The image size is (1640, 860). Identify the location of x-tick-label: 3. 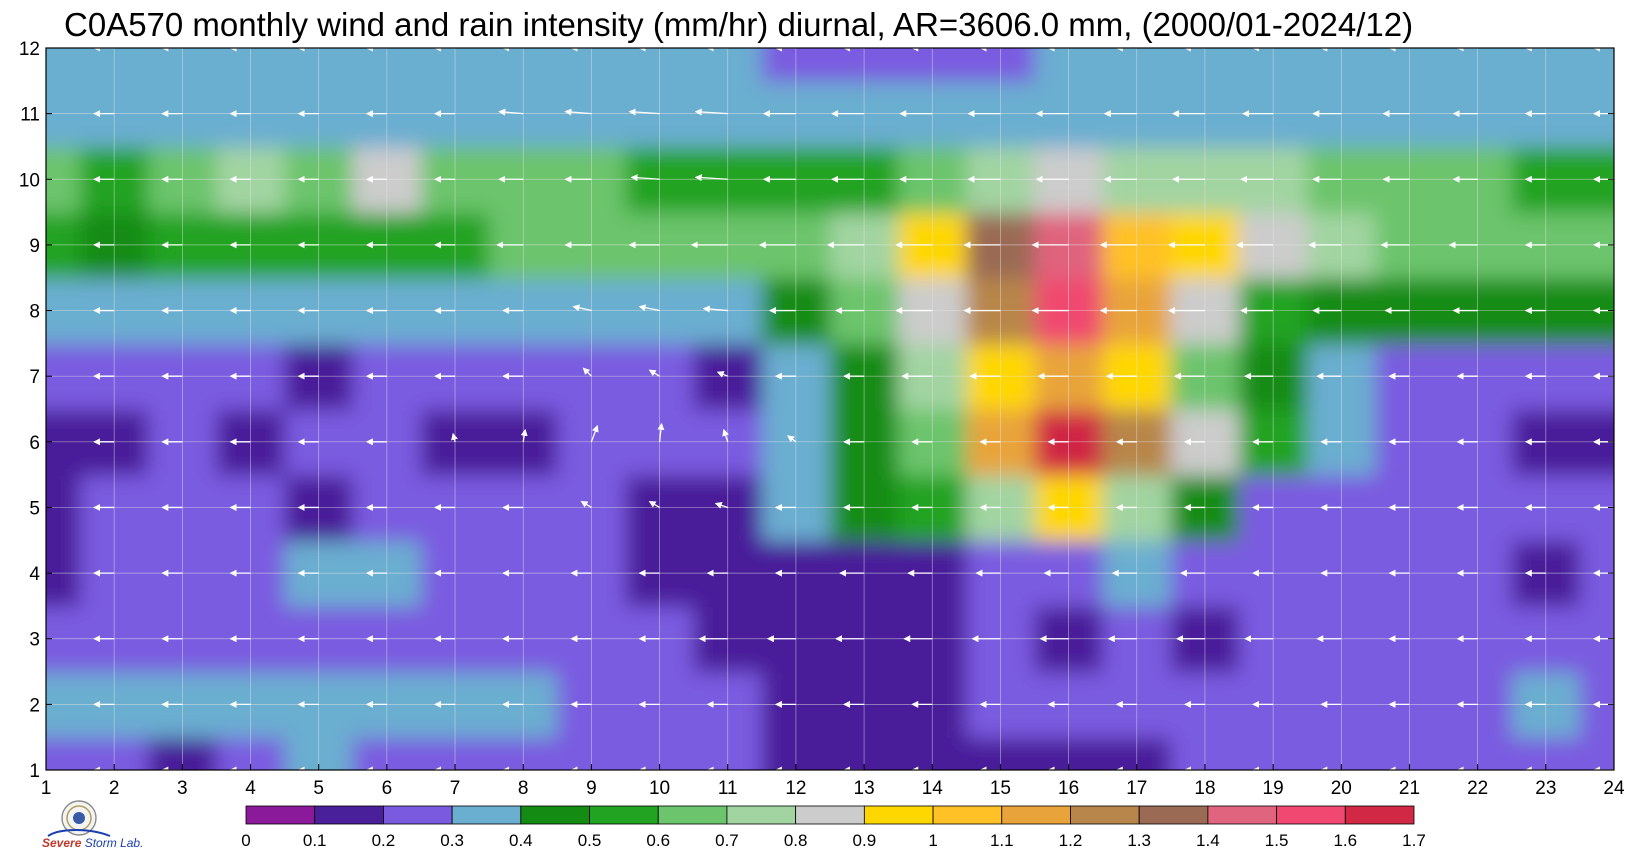
(182, 788).